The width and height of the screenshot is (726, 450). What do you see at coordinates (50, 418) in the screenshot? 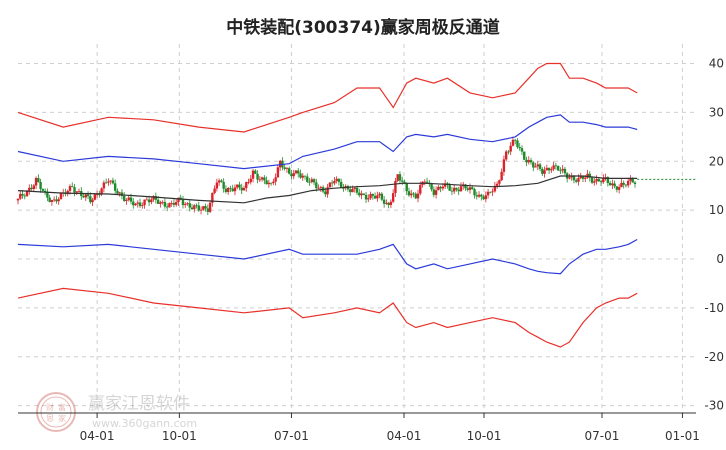
I see `watermark-logo-char-3: 恩` at bounding box center [50, 418].